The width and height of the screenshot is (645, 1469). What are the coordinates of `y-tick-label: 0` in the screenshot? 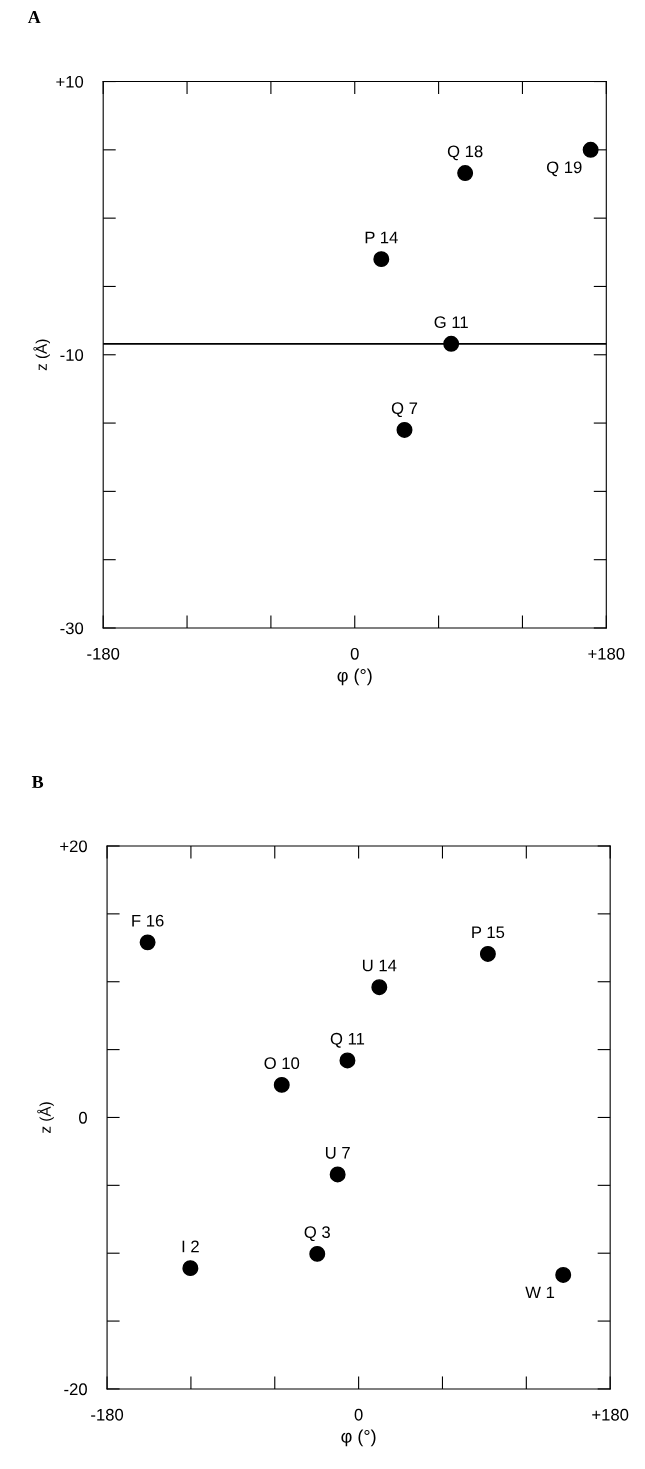 It's located at (83, 1117).